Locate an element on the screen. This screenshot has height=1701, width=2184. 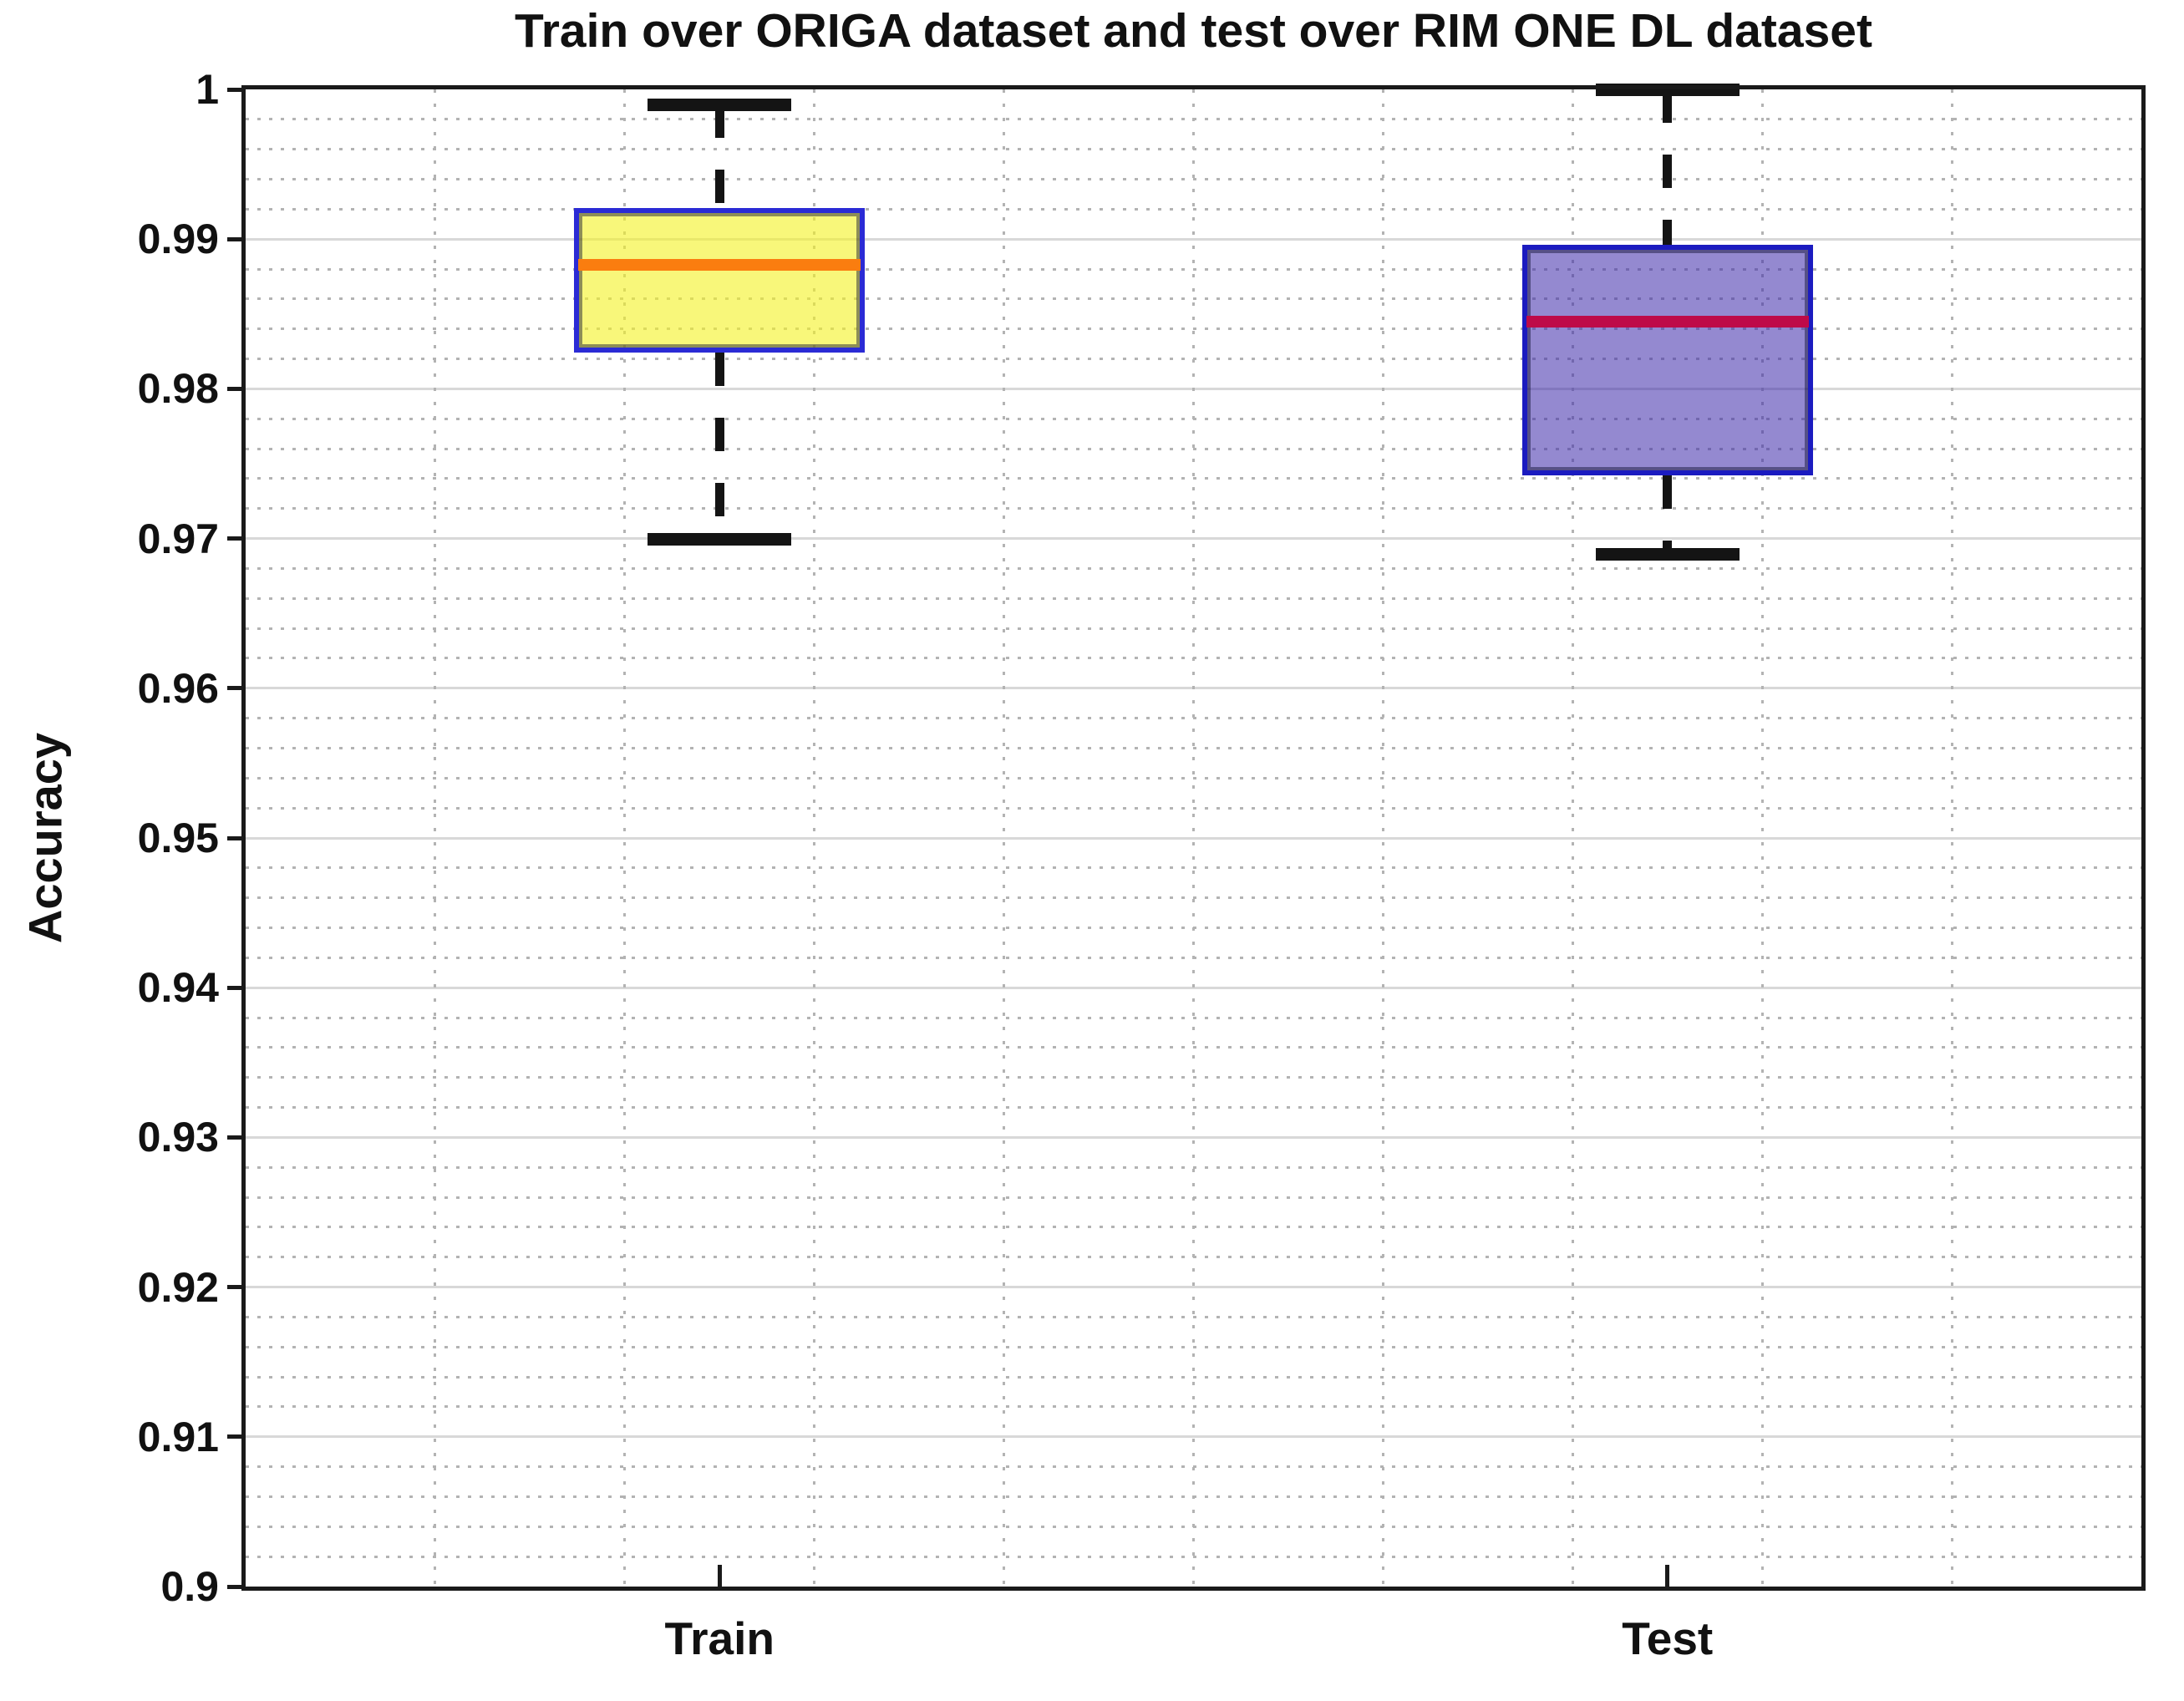
whisker-cap-lower-train is located at coordinates (720, 539).